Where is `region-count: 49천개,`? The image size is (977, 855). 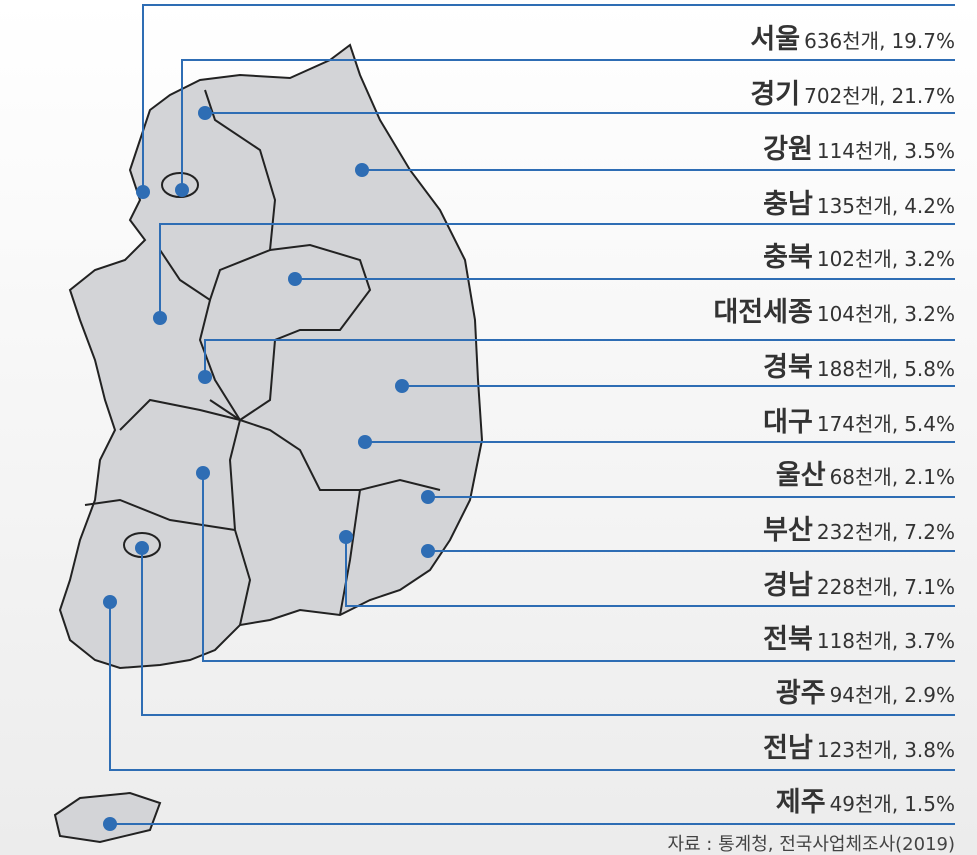
region-count: 49천개, is located at coordinates (864, 804).